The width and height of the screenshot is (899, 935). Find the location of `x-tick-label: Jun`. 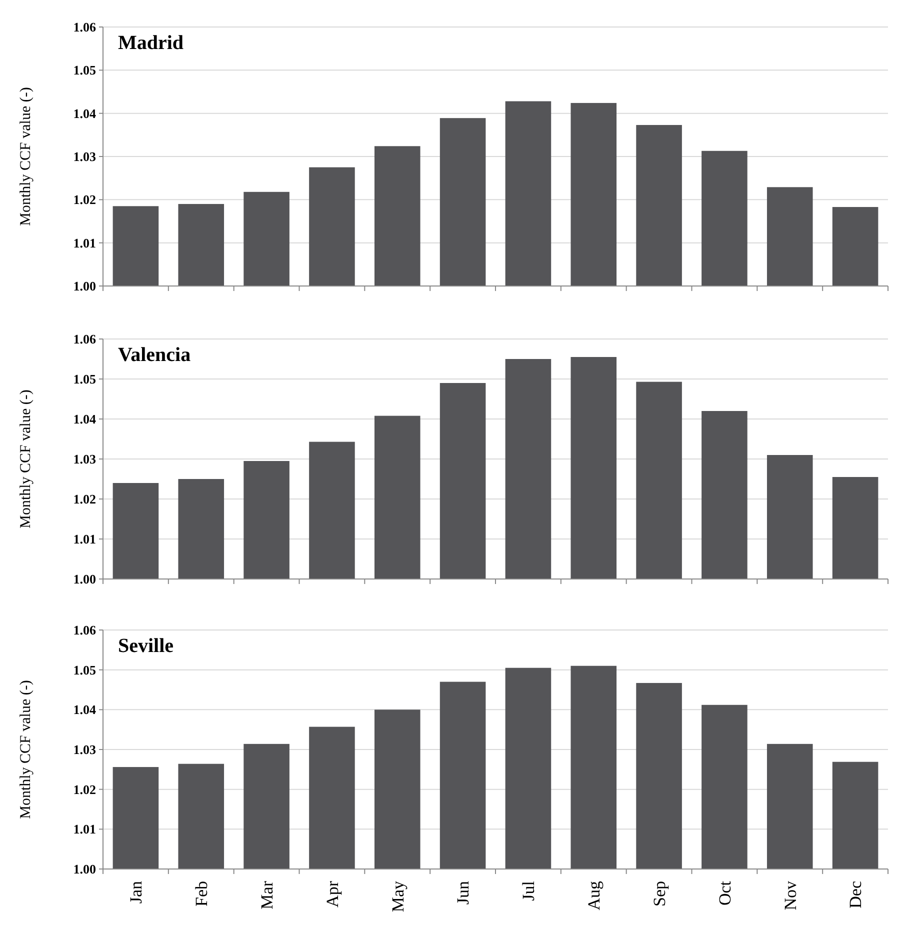

x-tick-label: Jun is located at coordinates (463, 892).